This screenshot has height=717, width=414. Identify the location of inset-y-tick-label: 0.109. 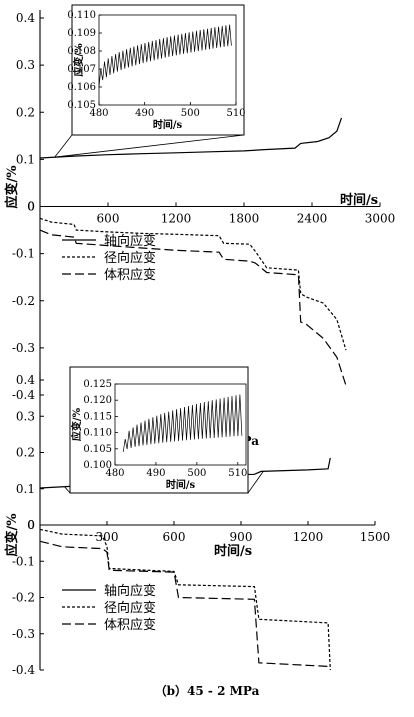
(81, 33).